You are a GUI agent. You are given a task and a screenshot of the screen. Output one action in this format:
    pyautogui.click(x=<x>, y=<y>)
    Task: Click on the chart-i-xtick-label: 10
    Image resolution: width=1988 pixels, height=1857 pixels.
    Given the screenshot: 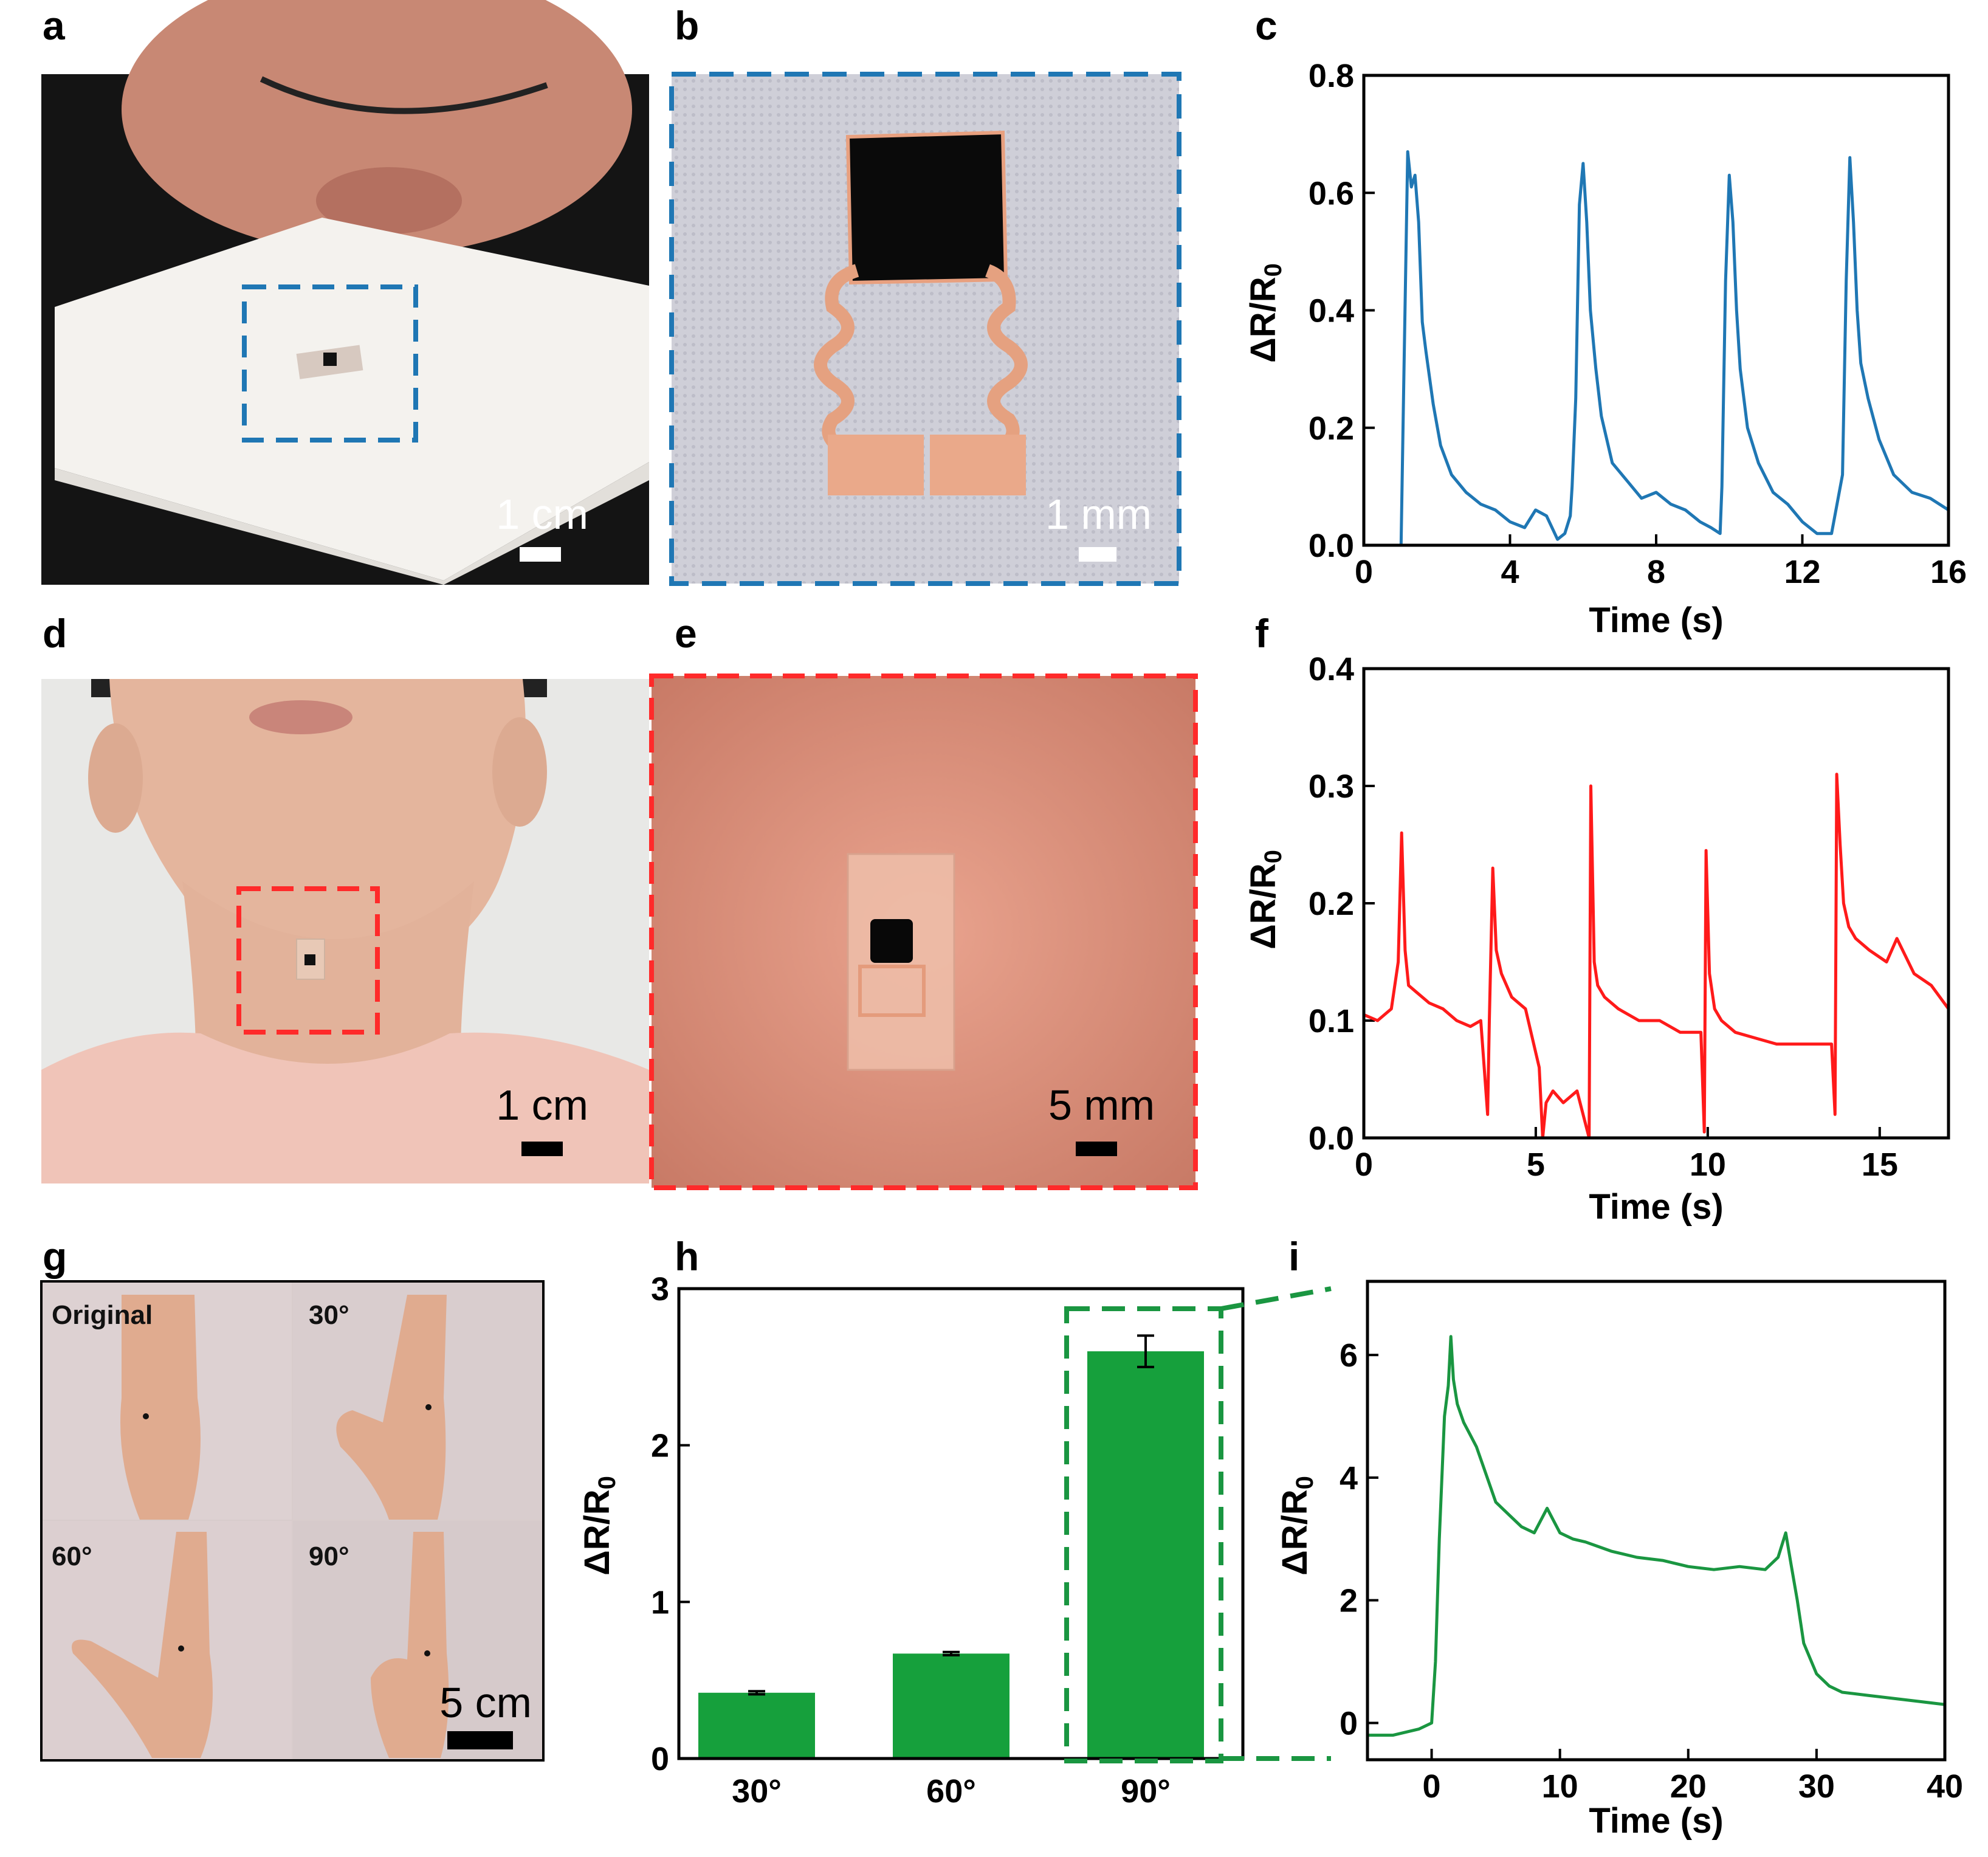 What is the action you would take?
    pyautogui.click(x=1560, y=1786)
    